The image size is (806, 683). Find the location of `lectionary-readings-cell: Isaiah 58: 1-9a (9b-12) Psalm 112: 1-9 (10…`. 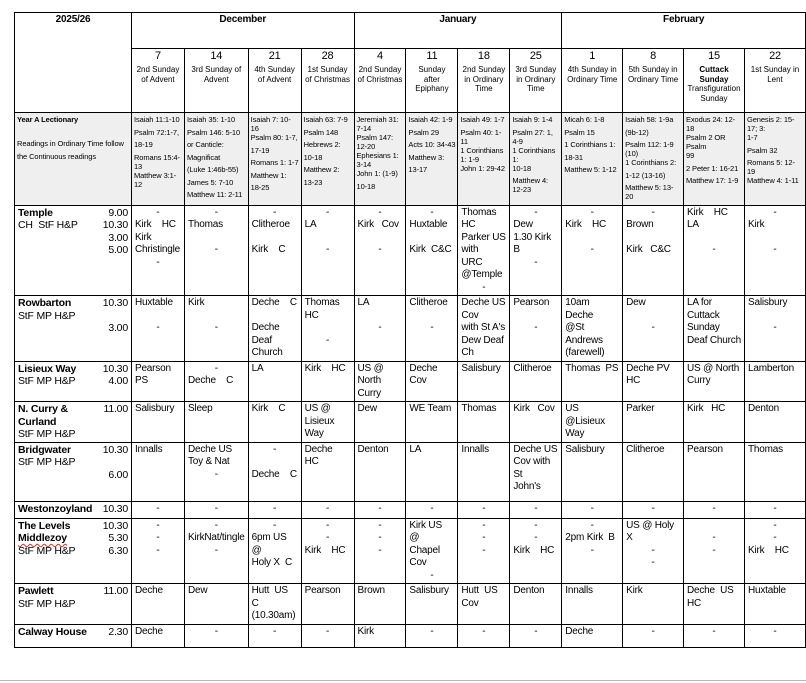

lectionary-readings-cell: Isaiah 58: 1-9a (9b-12) Psalm 112: 1-9 (10… is located at coordinates (653, 159).